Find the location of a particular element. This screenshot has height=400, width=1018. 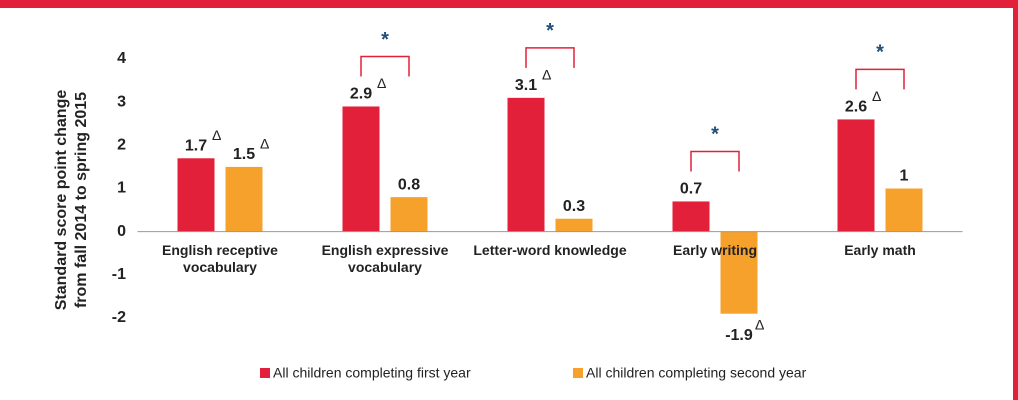

y-axis-label: from fall 2014 to spring 2015 is located at coordinates (81, 200).